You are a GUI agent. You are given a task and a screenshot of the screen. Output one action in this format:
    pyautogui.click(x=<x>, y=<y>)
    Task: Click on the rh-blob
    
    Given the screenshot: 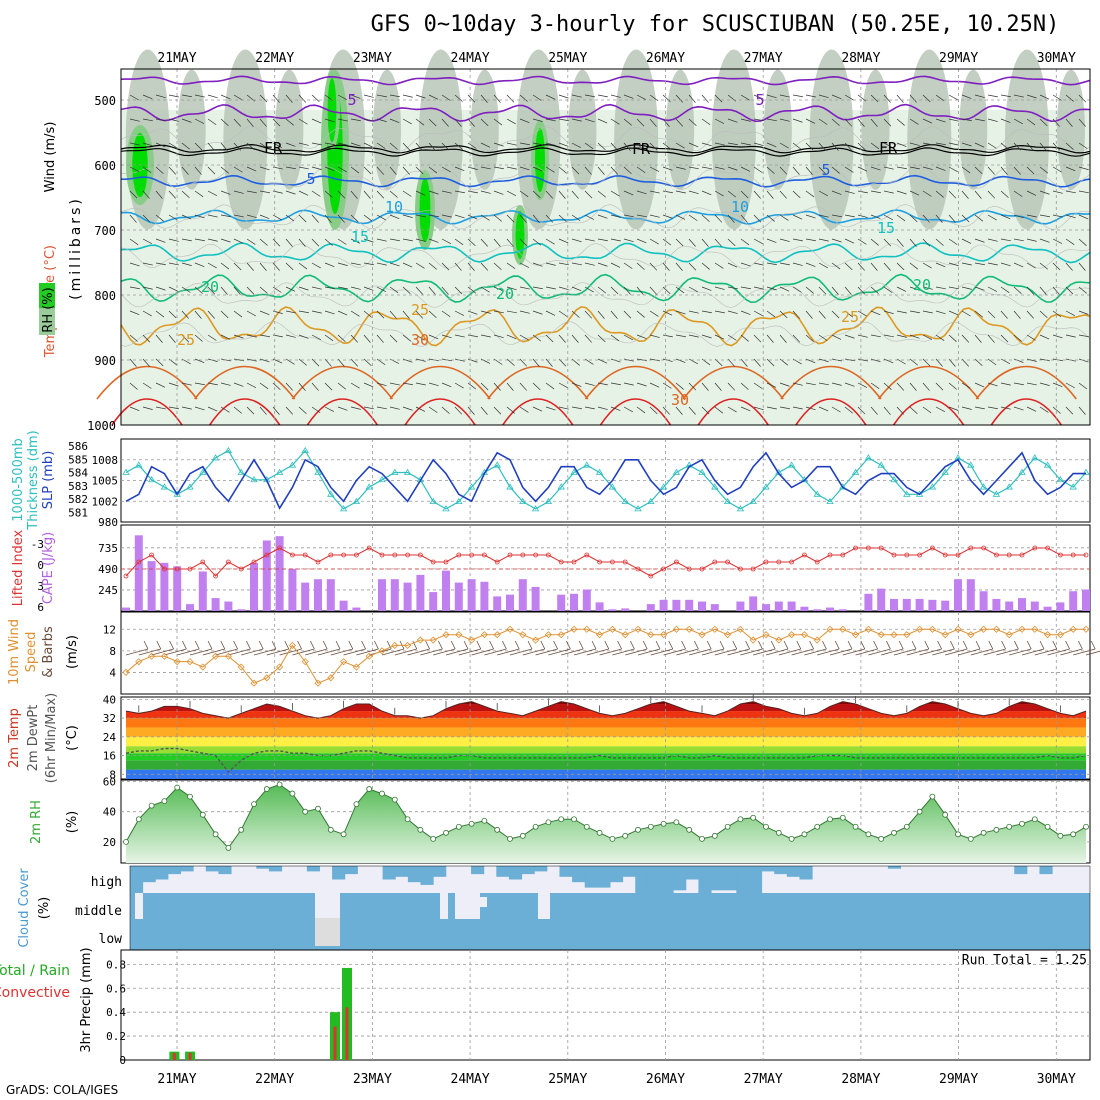 What is the action you would take?
    pyautogui.click(x=245, y=139)
    